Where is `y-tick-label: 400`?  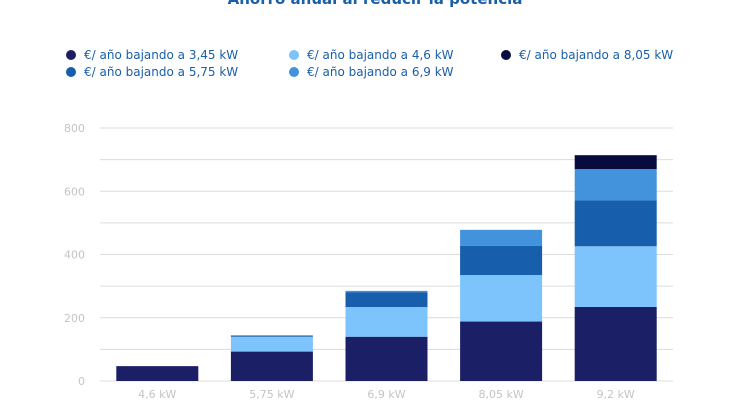
y-tick-label: 400 is located at coordinates (74, 255).